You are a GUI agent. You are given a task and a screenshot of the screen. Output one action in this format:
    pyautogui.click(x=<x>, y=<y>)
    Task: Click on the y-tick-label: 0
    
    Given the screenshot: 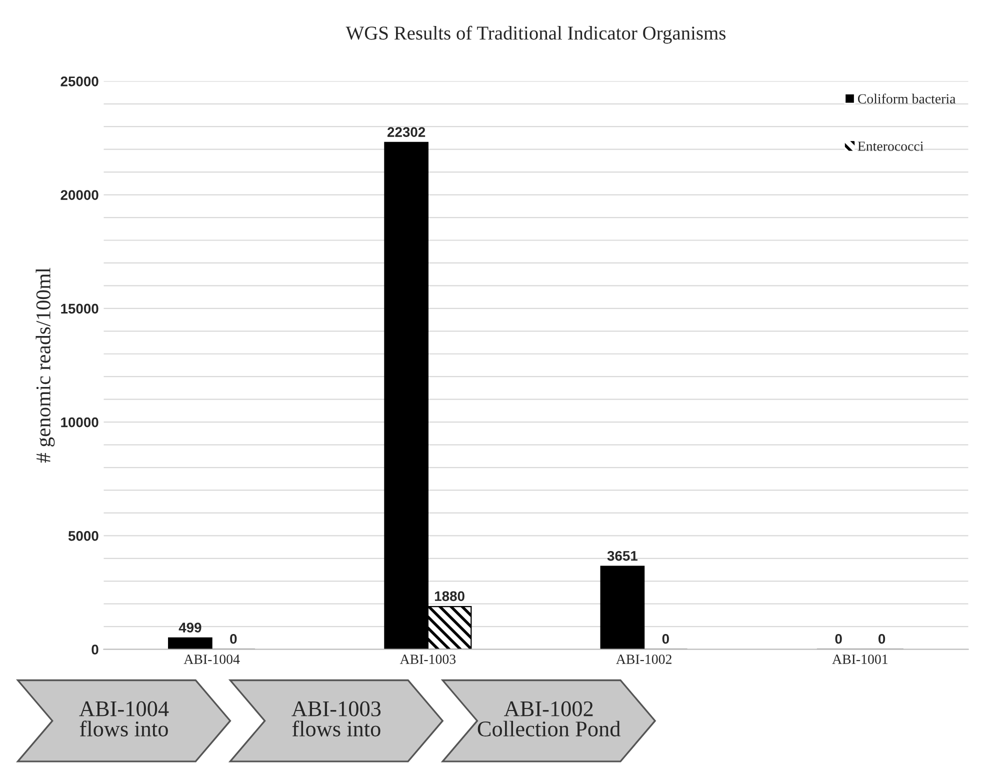 What is the action you would take?
    pyautogui.click(x=95, y=649)
    